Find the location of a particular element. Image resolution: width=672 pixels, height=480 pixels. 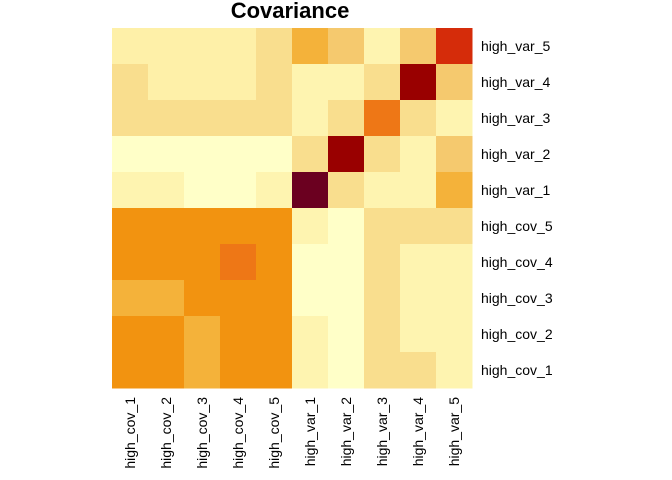

y-tick-label: high_var_5 is located at coordinates (515, 46).